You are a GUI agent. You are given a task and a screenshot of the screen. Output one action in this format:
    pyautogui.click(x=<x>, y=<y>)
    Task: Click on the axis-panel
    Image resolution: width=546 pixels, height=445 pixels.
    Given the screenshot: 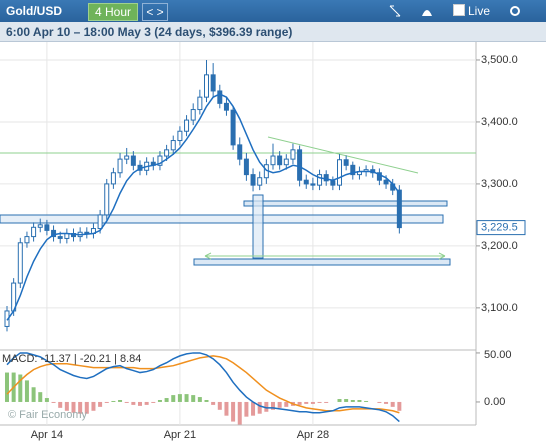 What is the action you would take?
    pyautogui.click(x=511, y=243)
    